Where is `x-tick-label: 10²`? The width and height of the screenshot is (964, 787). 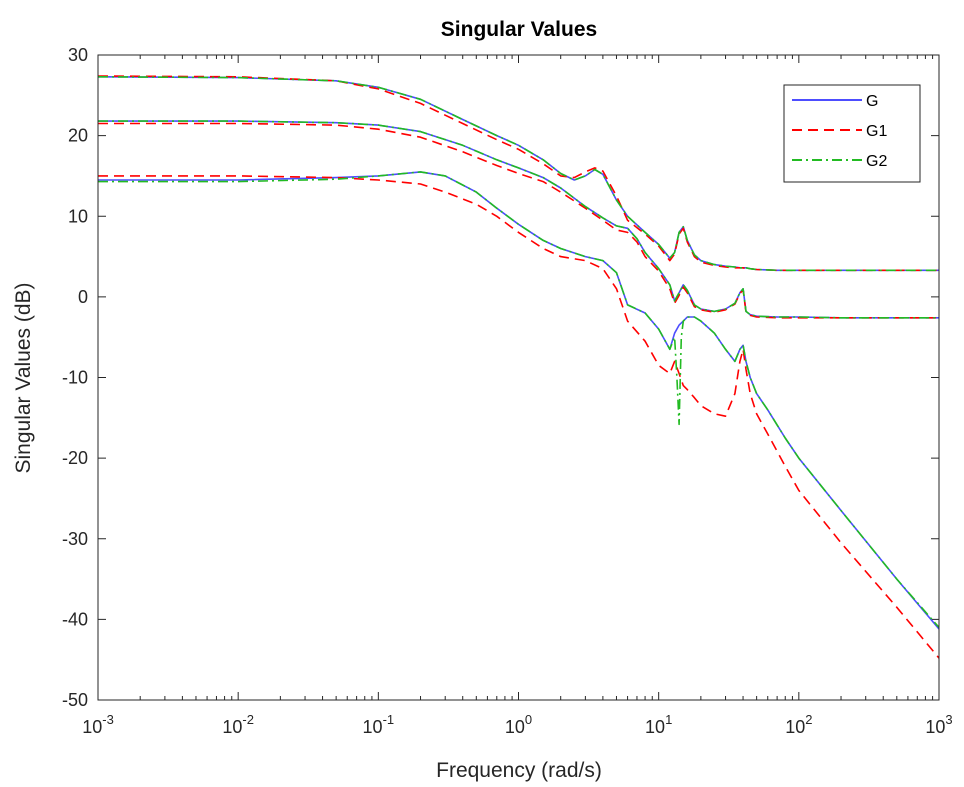 x-tick-label: 10² is located at coordinates (798, 724).